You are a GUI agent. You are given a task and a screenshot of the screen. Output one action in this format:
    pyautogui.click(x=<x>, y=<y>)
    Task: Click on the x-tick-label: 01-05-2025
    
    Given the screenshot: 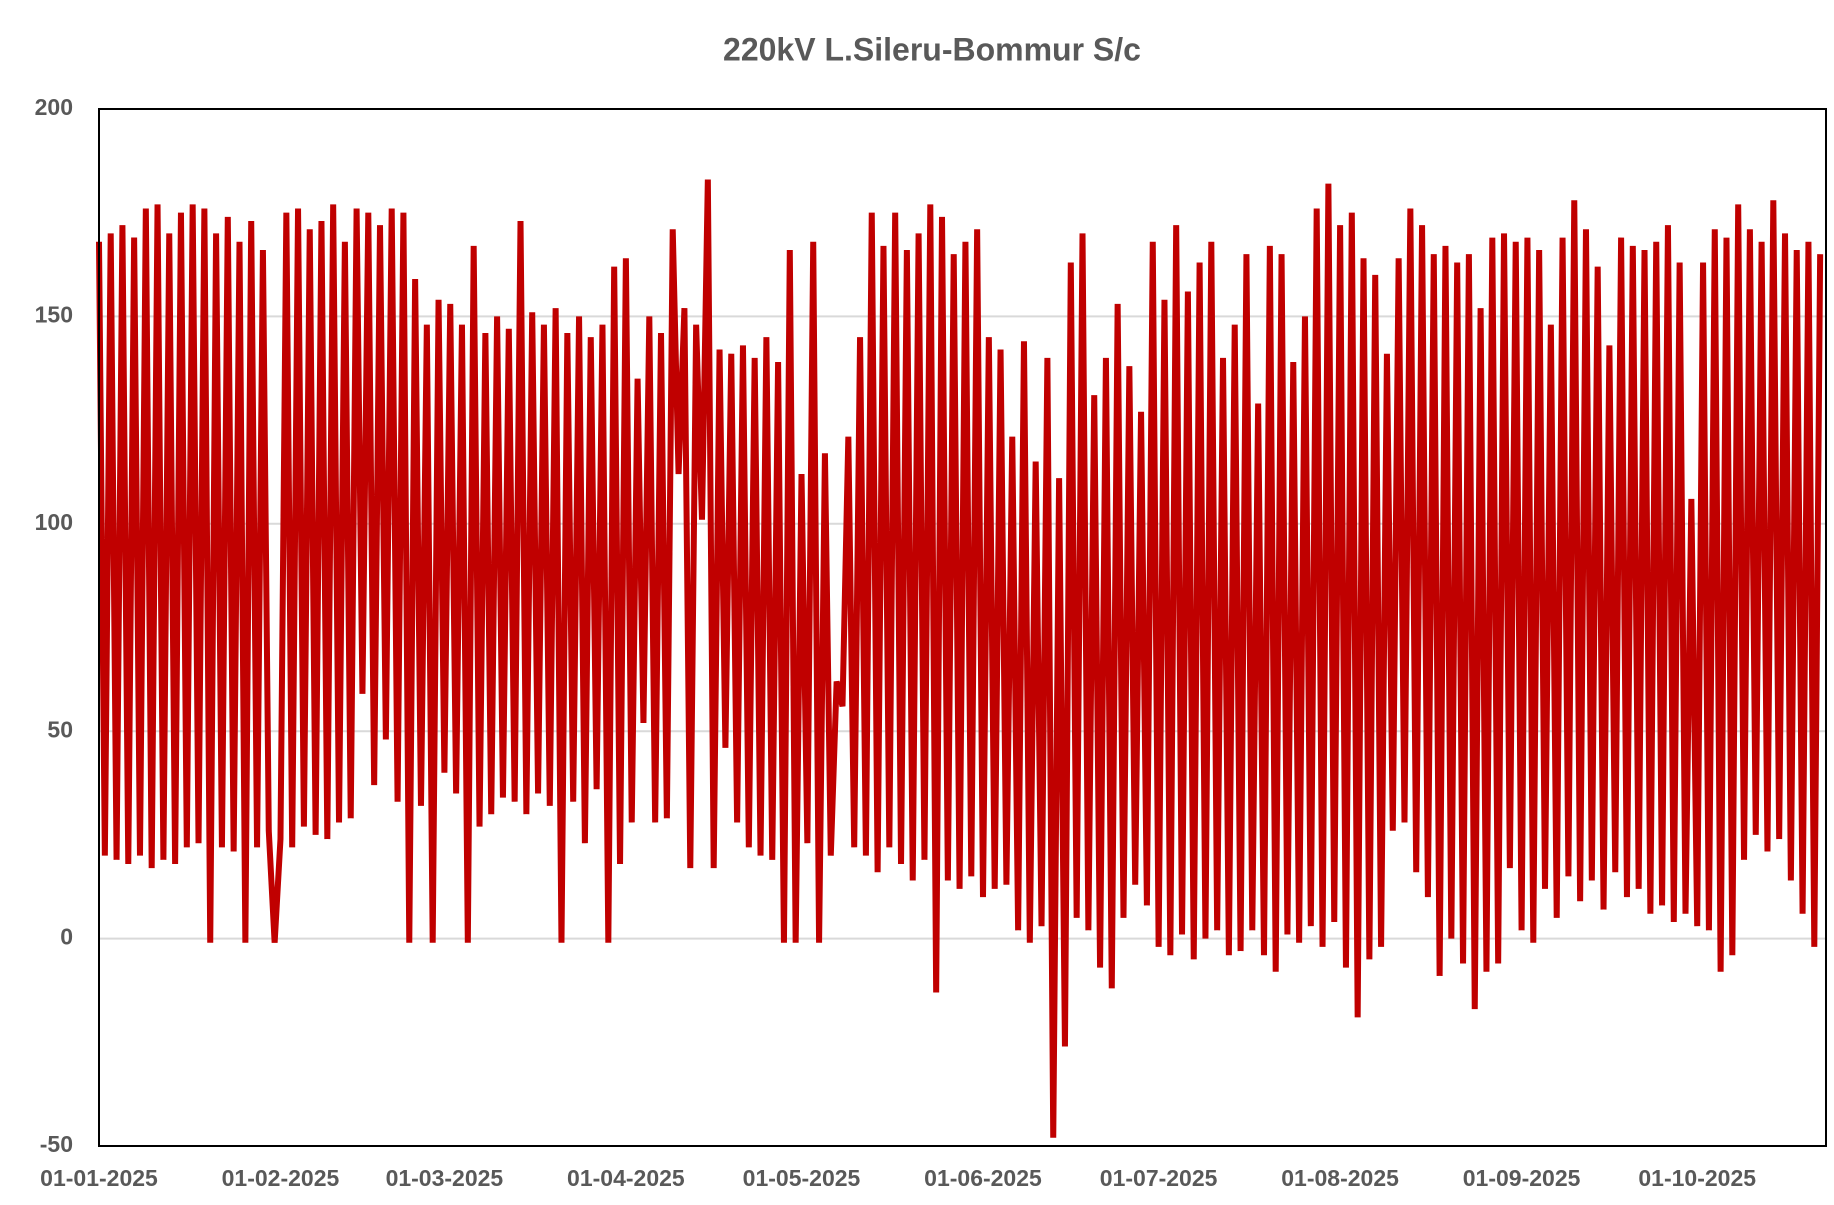 What is the action you would take?
    pyautogui.click(x=802, y=1178)
    